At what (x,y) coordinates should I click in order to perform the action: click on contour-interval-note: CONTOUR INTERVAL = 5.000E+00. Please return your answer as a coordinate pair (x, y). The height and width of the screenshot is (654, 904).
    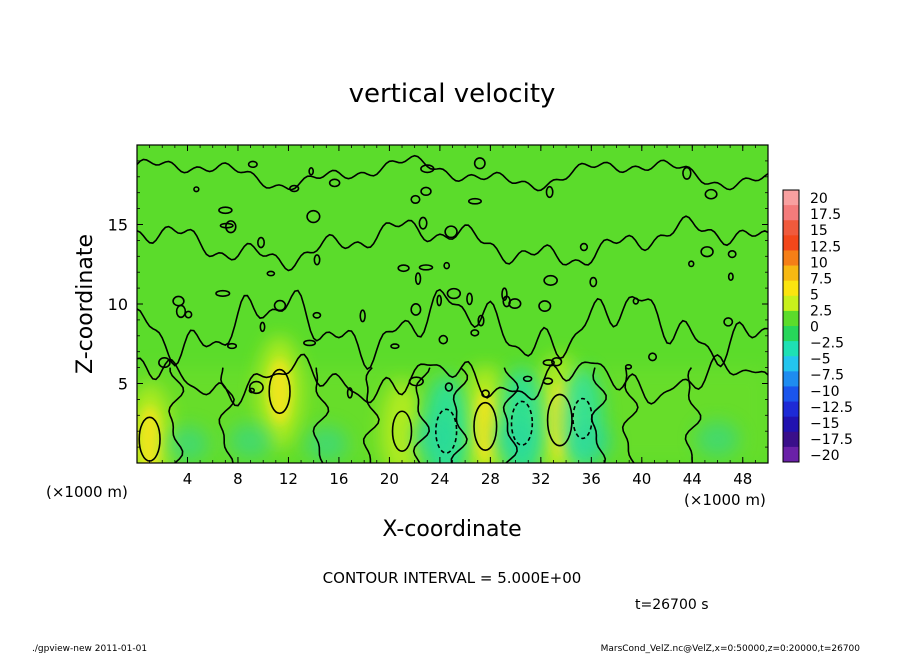
    Looking at the image, I should click on (452, 578).